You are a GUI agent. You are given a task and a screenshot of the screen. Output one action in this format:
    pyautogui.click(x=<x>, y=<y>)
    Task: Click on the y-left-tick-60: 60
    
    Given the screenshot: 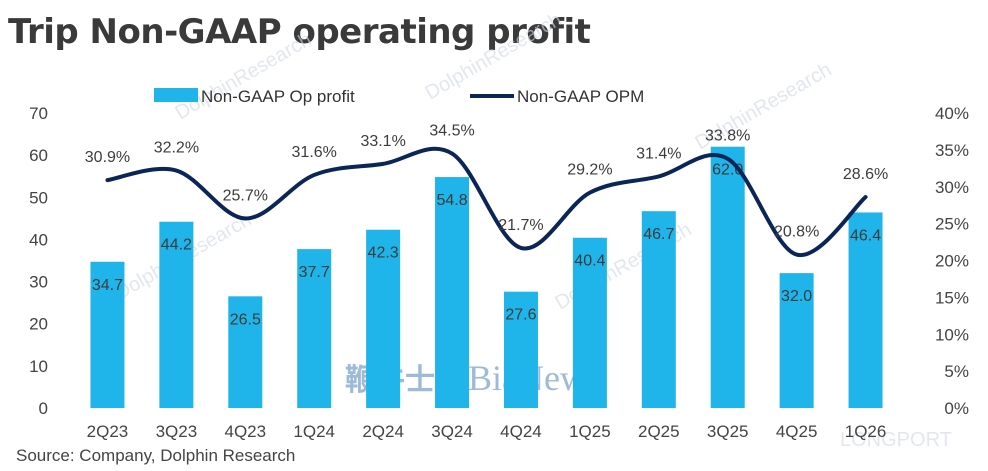 What is the action you would take?
    pyautogui.click(x=38, y=155)
    